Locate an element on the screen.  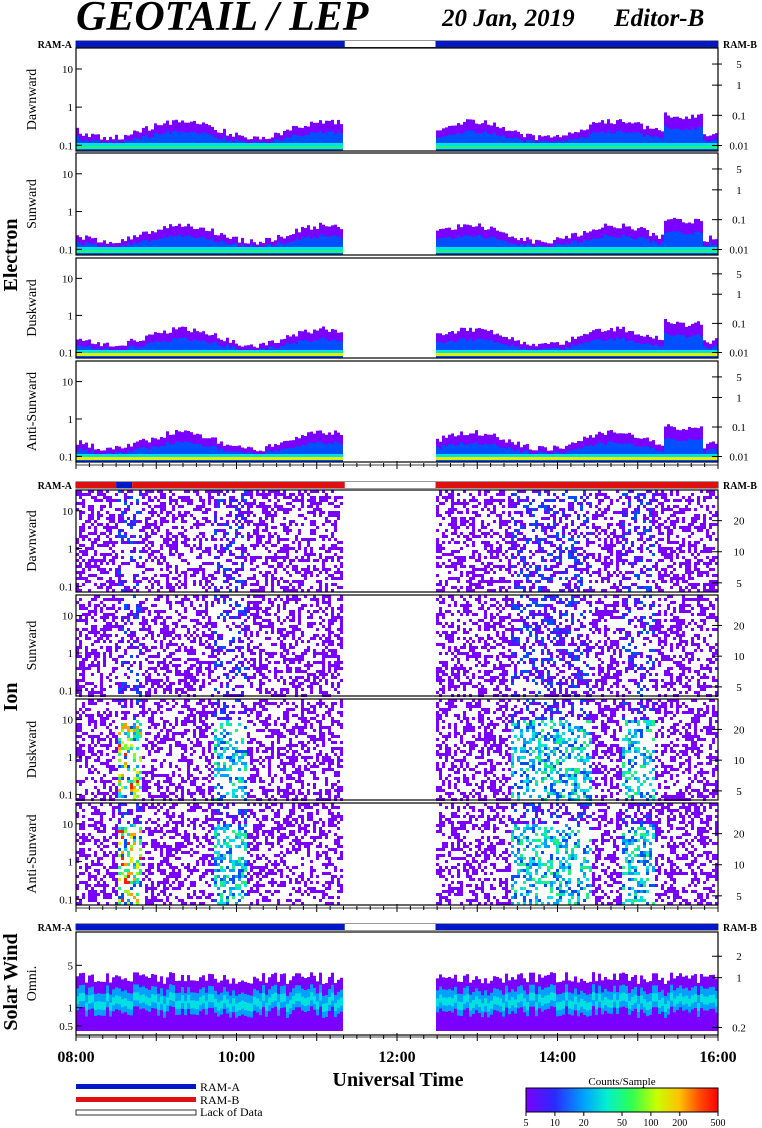
colorbar: Counts/Sample 5 10 20 50 100 200 500 is located at coordinates (625, 1102).